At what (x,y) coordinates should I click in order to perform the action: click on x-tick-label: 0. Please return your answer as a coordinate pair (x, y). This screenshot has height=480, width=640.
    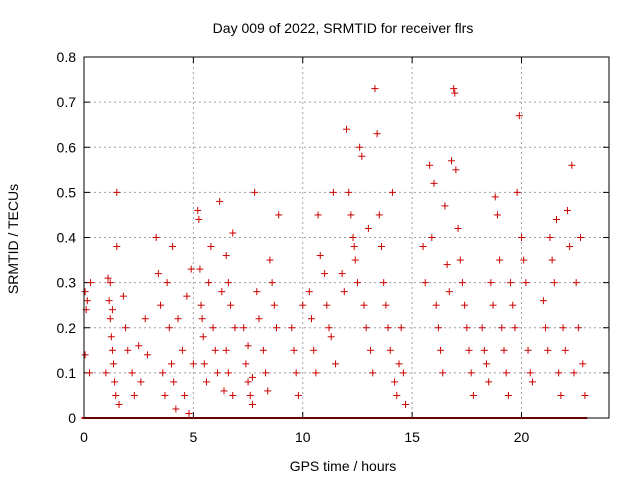
    Looking at the image, I should click on (84, 437).